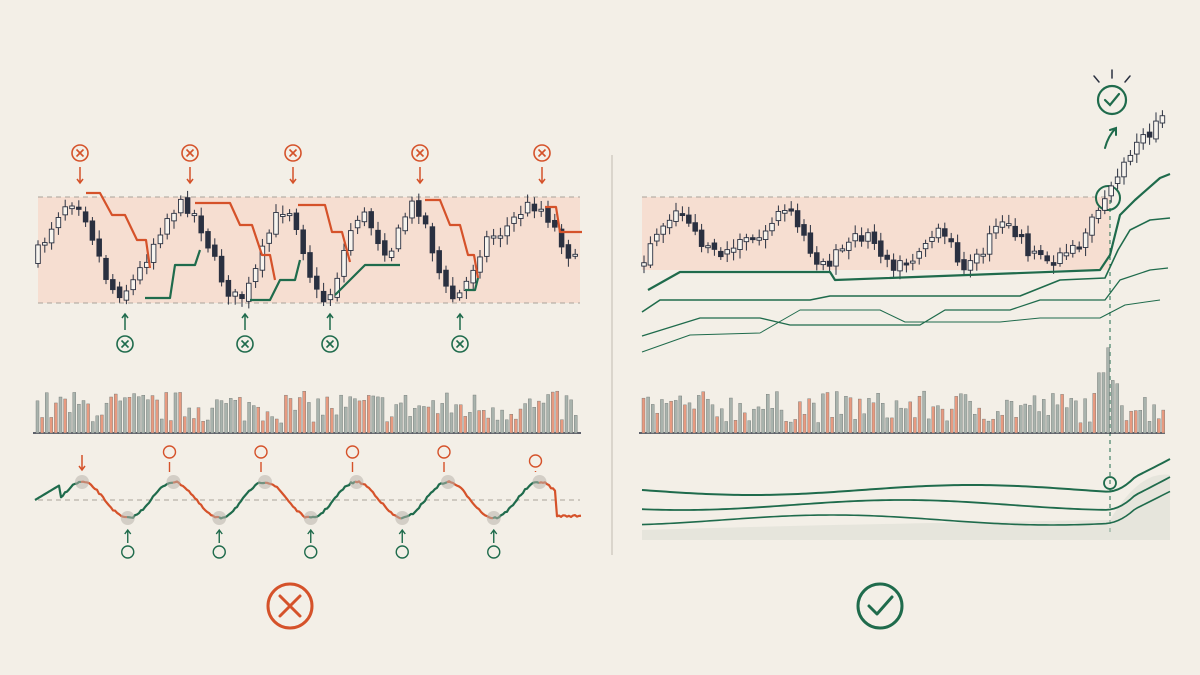 The image size is (1200, 675). What do you see at coordinates (290, 606) in the screenshot?
I see `fail-icon` at bounding box center [290, 606].